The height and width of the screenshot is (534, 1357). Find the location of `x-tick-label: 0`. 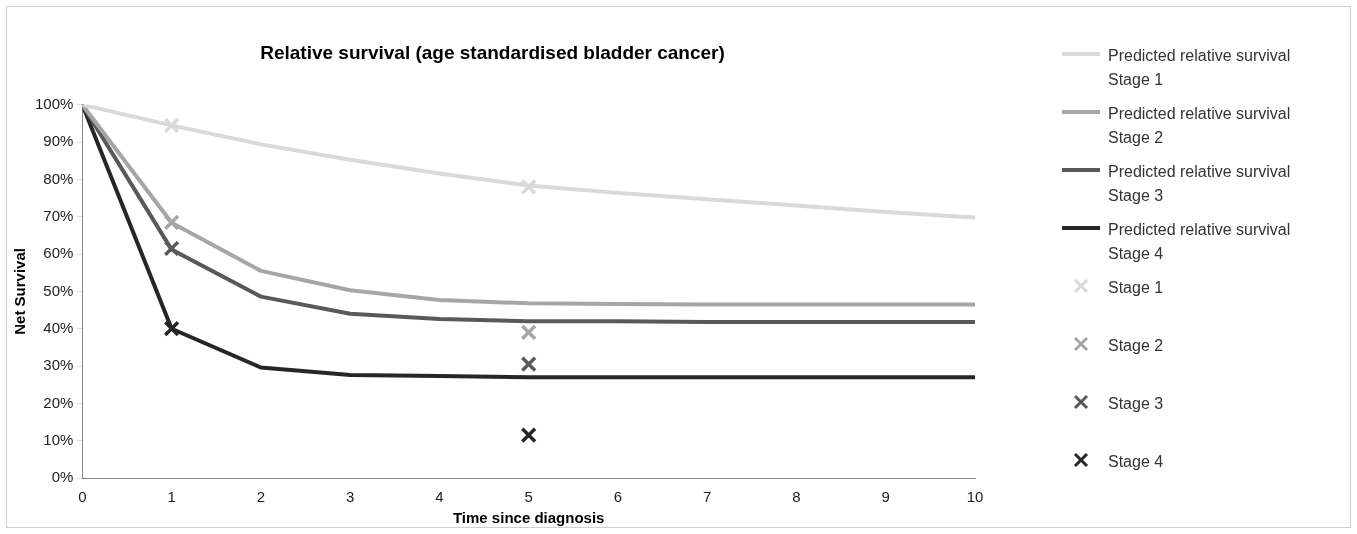

x-tick-label: 0 is located at coordinates (82, 497).